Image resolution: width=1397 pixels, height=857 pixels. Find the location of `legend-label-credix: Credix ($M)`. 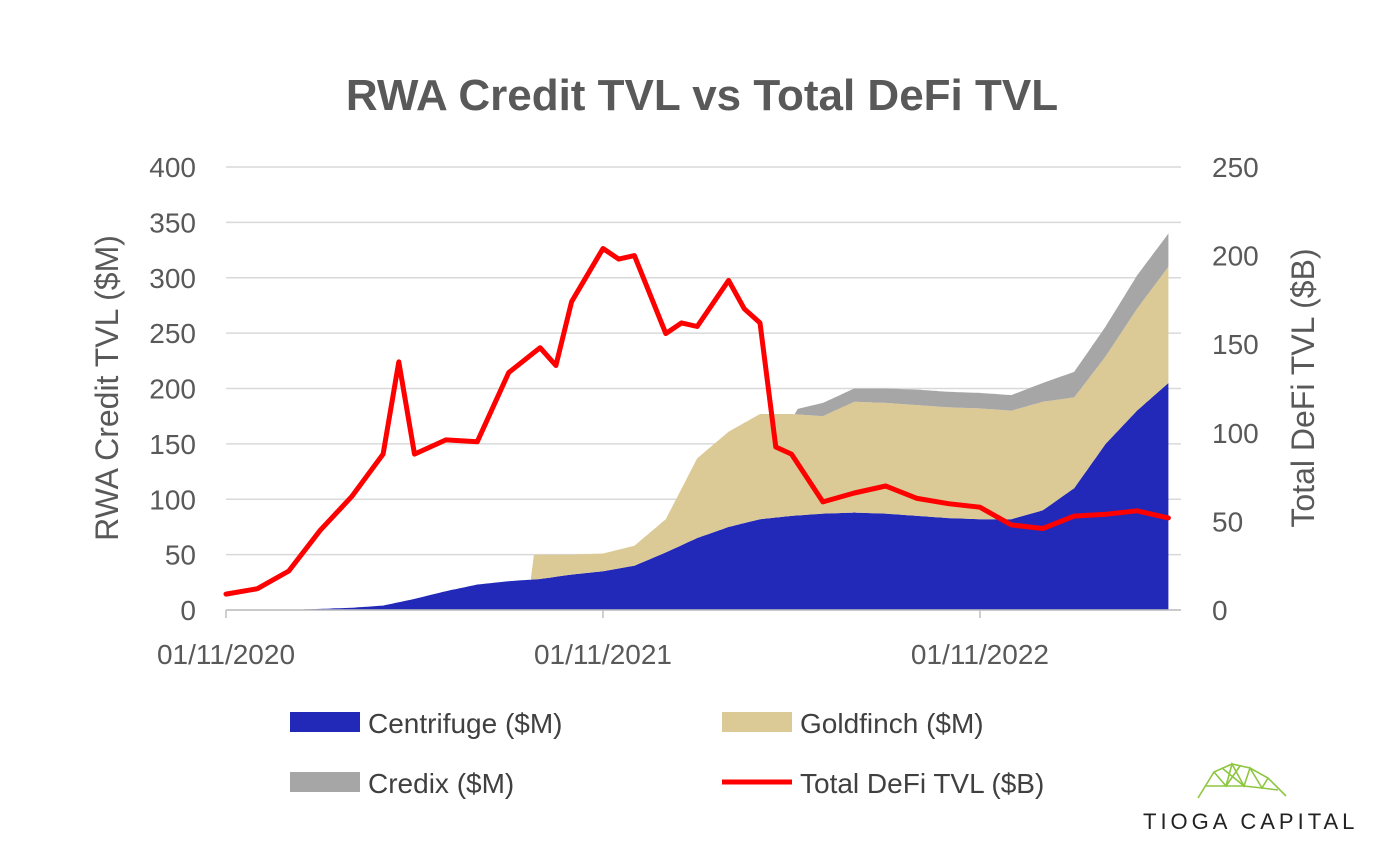

legend-label-credix: Credix ($M) is located at coordinates (441, 783).